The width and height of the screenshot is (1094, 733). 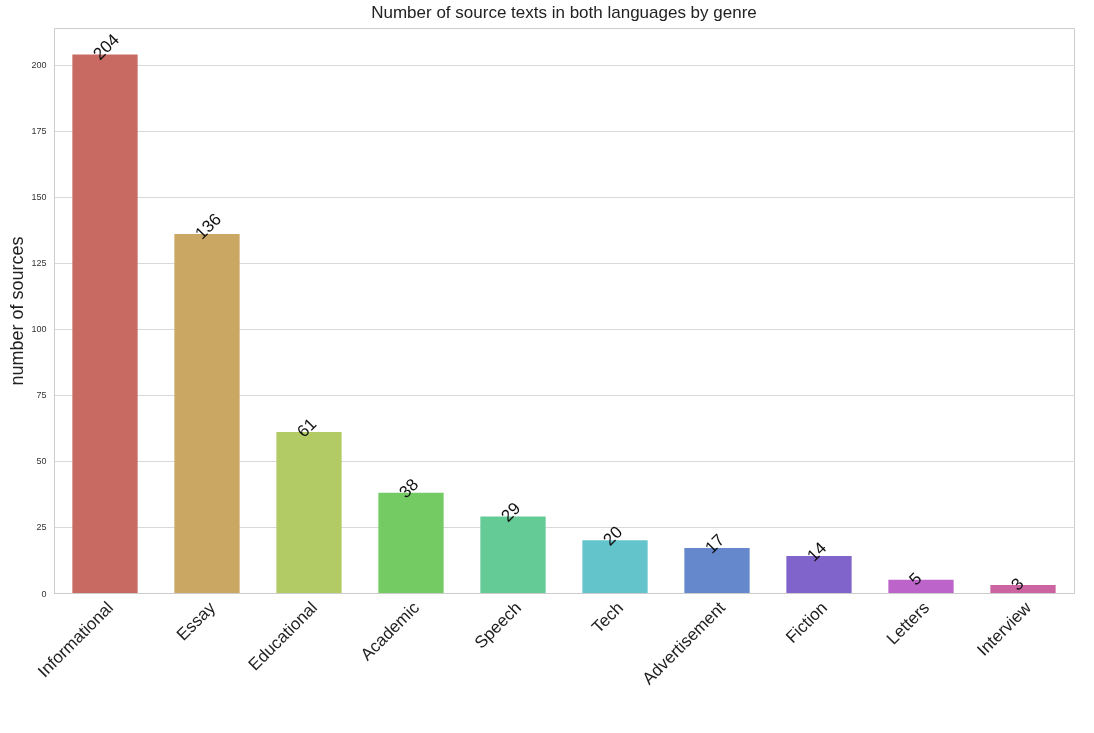 What do you see at coordinates (564, 12) in the screenshot?
I see `chart-title: Number of source texts in both languages by genre` at bounding box center [564, 12].